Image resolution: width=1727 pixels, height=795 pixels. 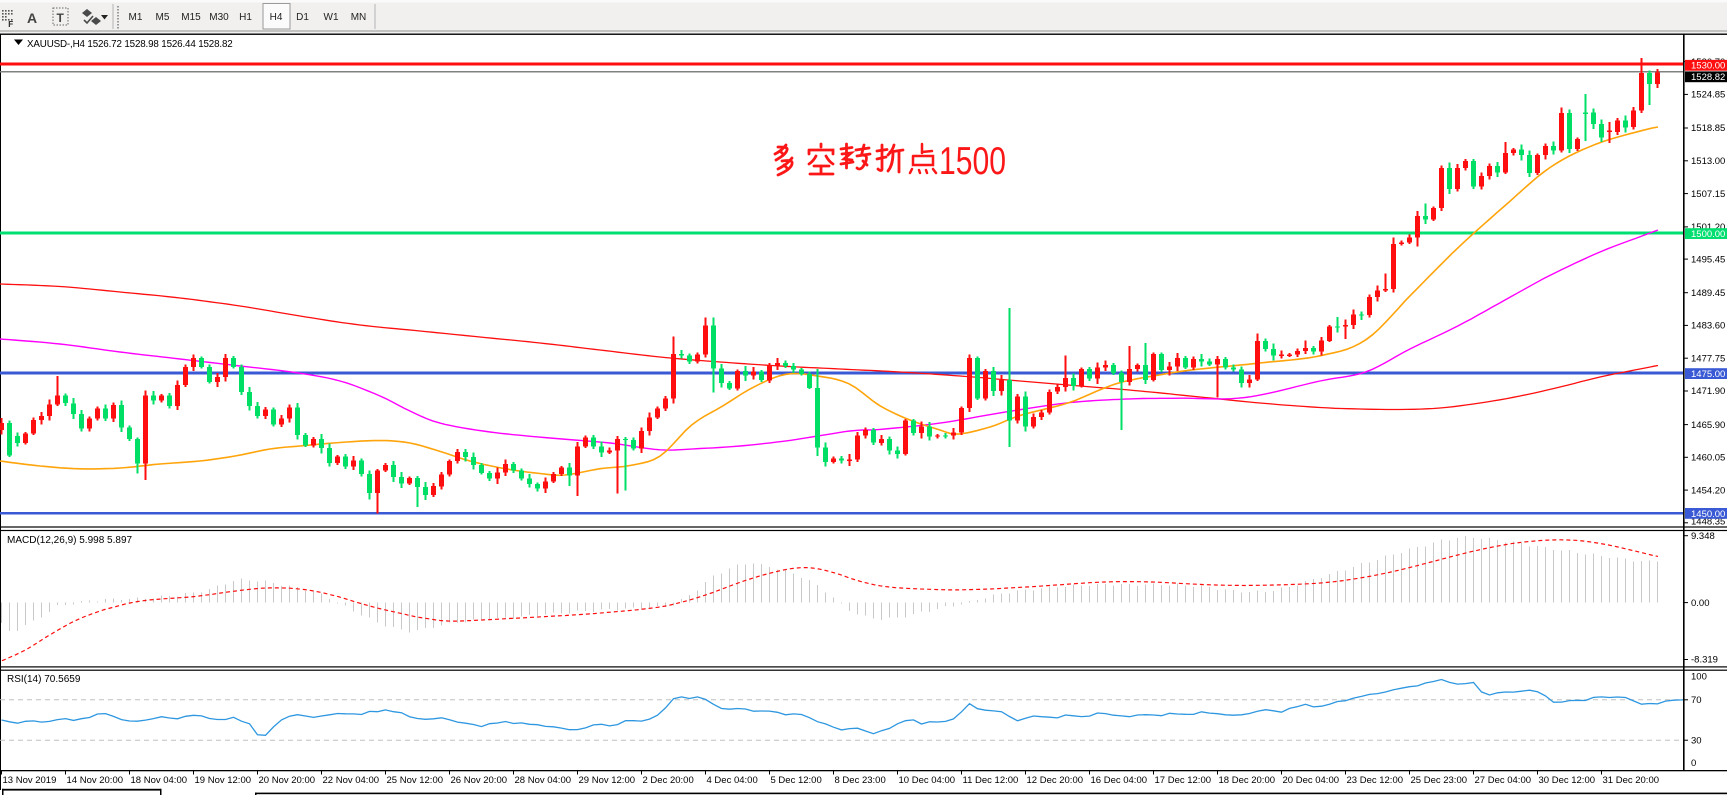 I want to click on svg-text: 8 Dec 23:00, so click(x=860, y=780).